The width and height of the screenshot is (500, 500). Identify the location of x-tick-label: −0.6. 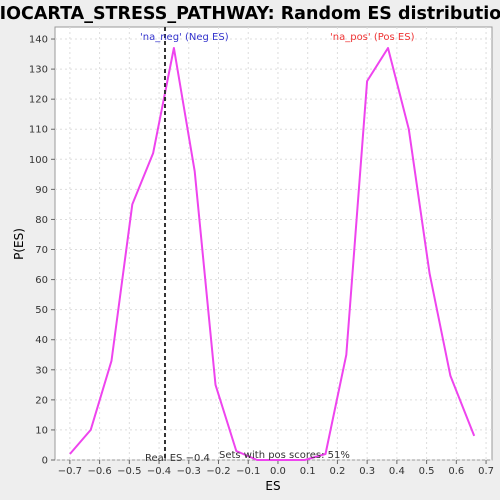
(99, 471).